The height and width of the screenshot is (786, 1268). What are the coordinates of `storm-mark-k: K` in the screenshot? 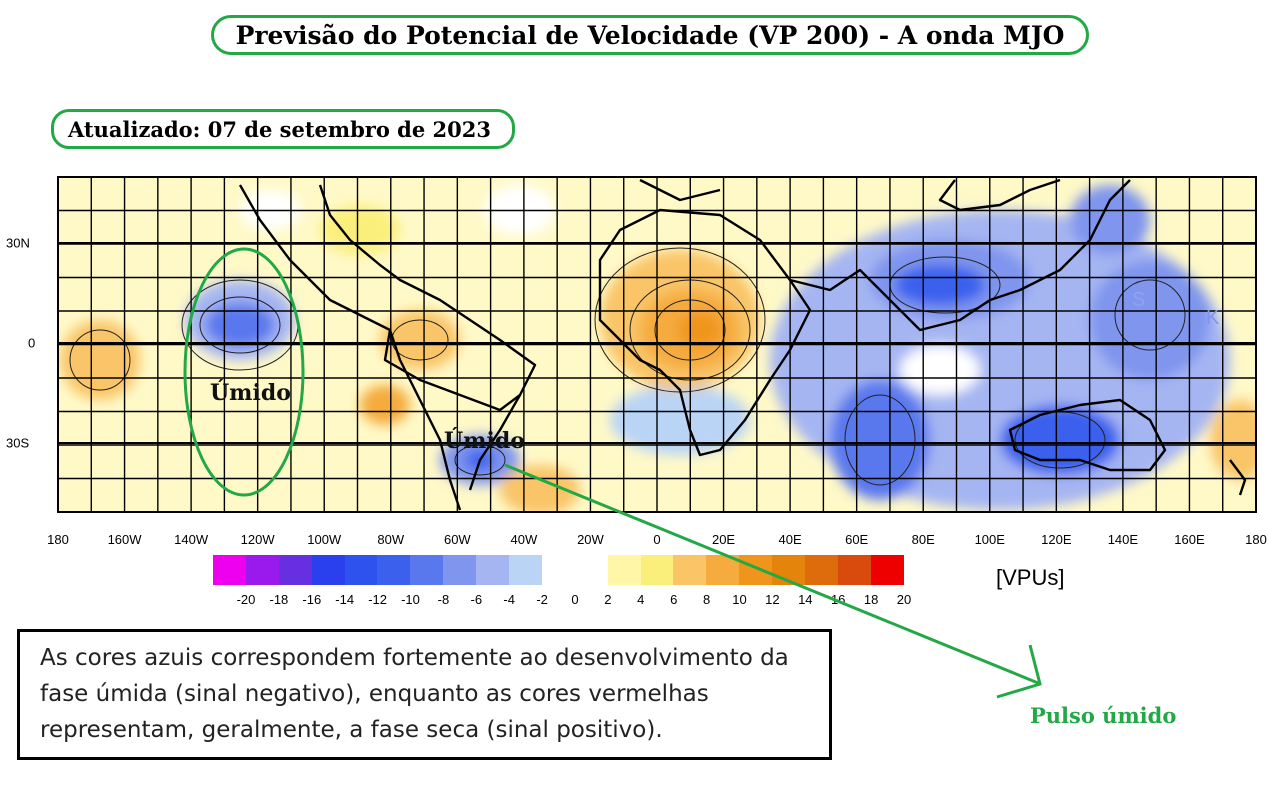 It's located at (1213, 318).